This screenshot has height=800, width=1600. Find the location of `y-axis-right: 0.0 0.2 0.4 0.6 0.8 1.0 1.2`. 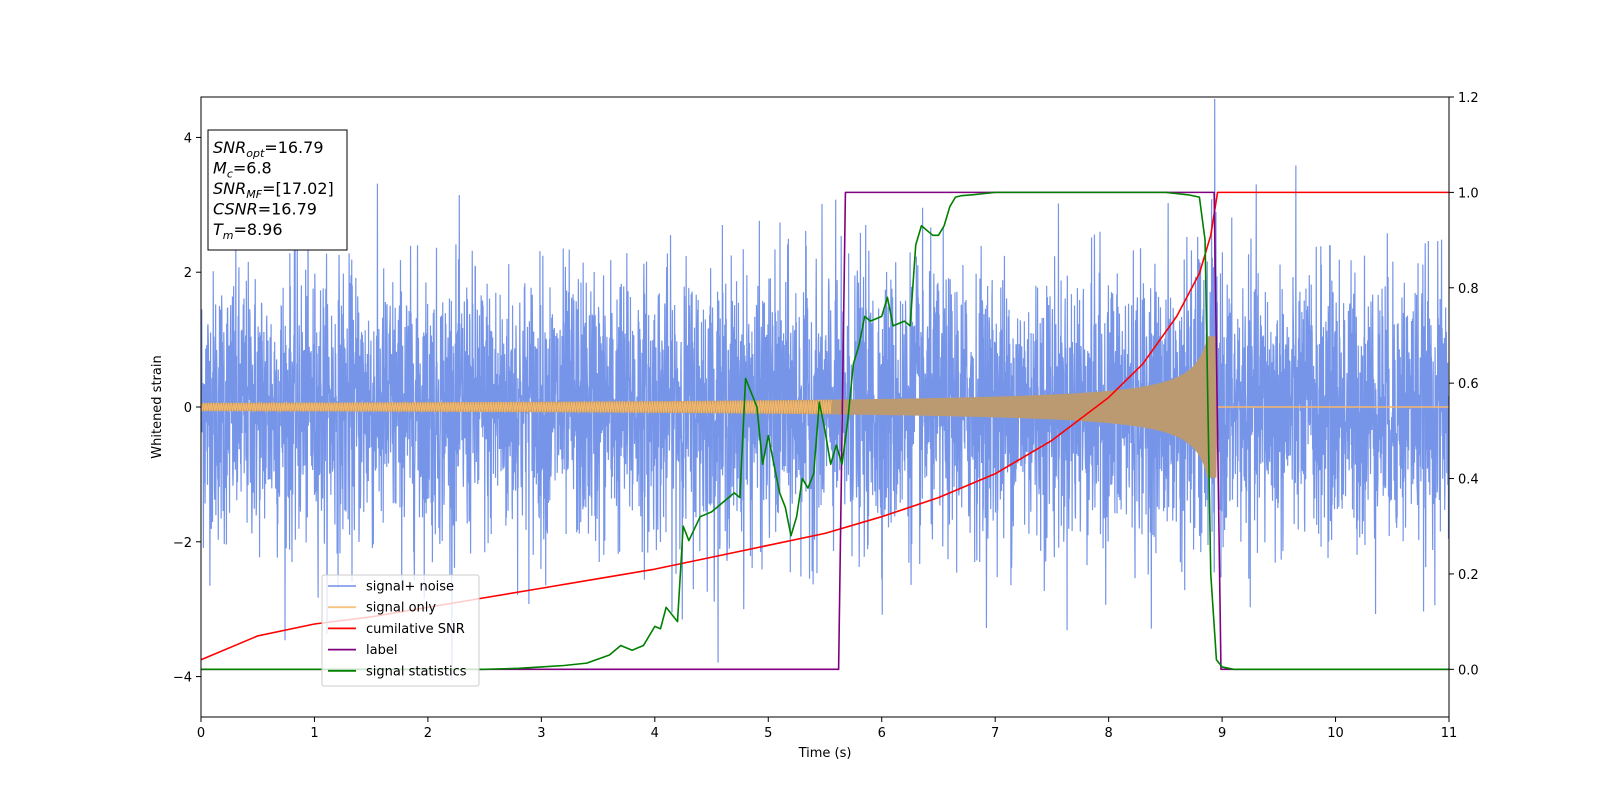

y-axis-right: 0.0 0.2 0.4 0.6 0.8 1.0 1.2 is located at coordinates (1464, 384).